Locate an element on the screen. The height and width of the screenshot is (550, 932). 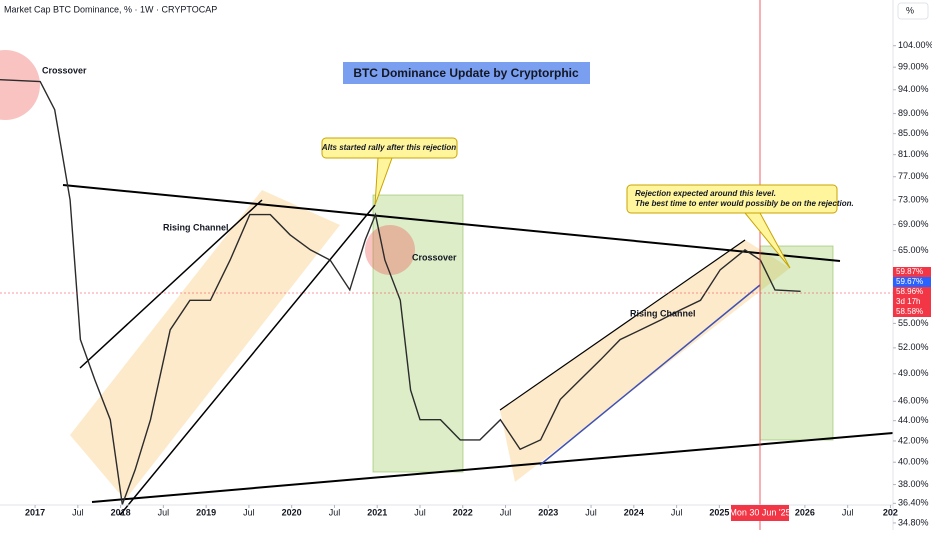
x-tick-label: 2026 is located at coordinates (805, 512).